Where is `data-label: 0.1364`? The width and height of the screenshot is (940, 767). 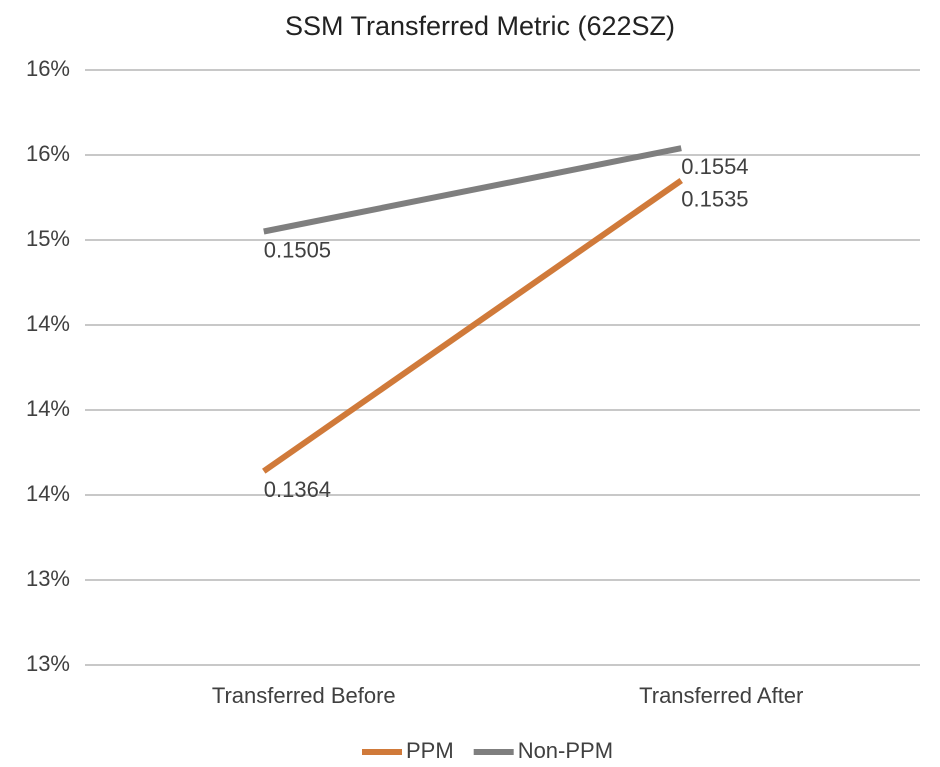 data-label: 0.1364 is located at coordinates (297, 489).